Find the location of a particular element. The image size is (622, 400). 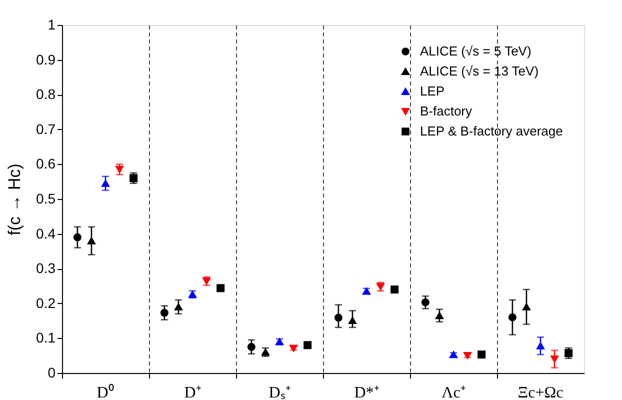

y-tick-label: 0.9 is located at coordinates (46, 59).